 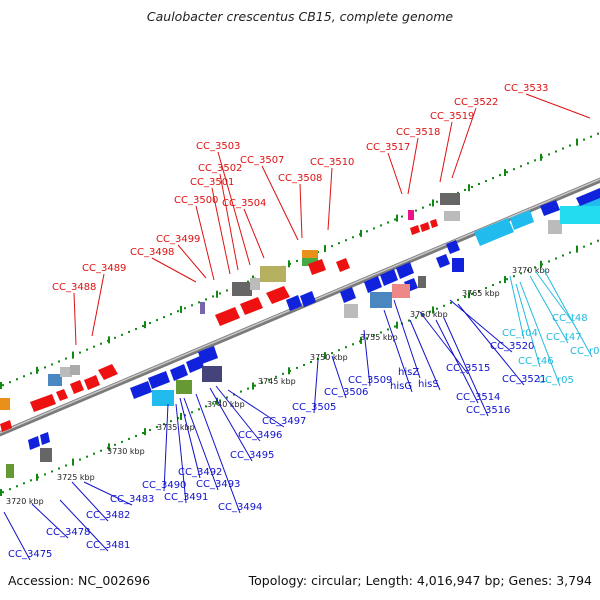 I want to click on gene-label: CC_3517, so click(x=388, y=147).